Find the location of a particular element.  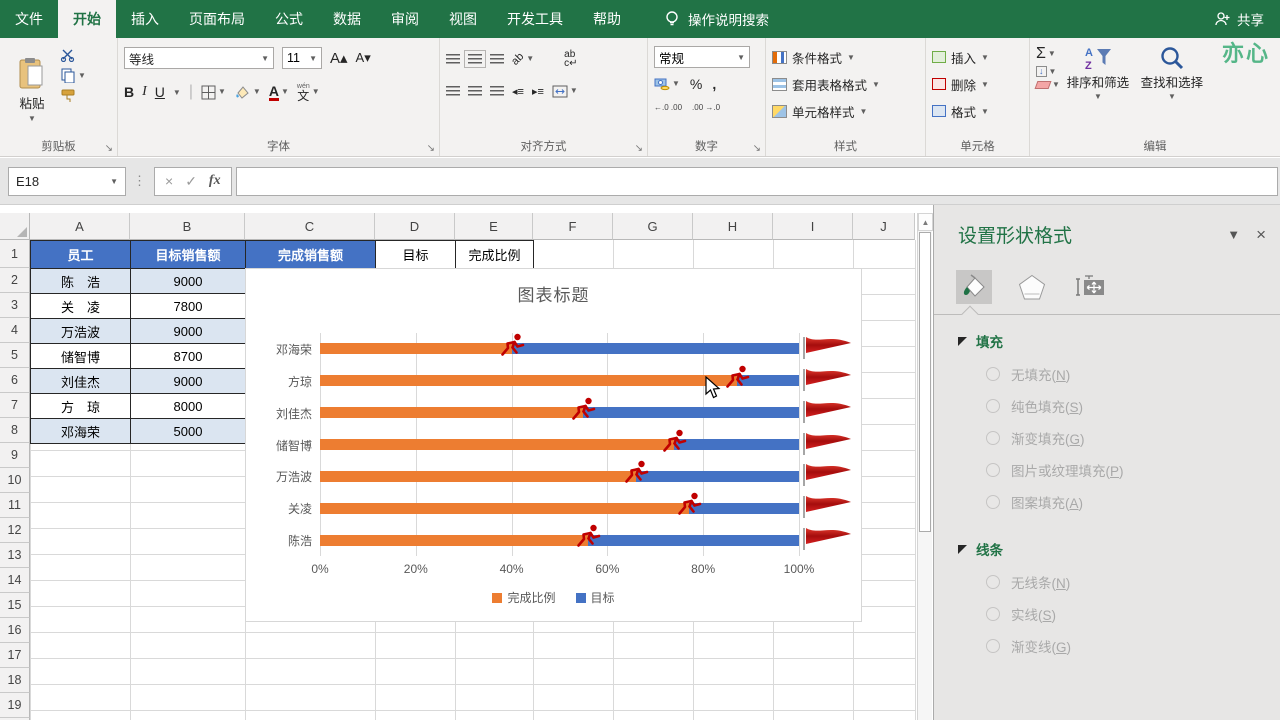

cell-B8: 5000 is located at coordinates (188, 431).